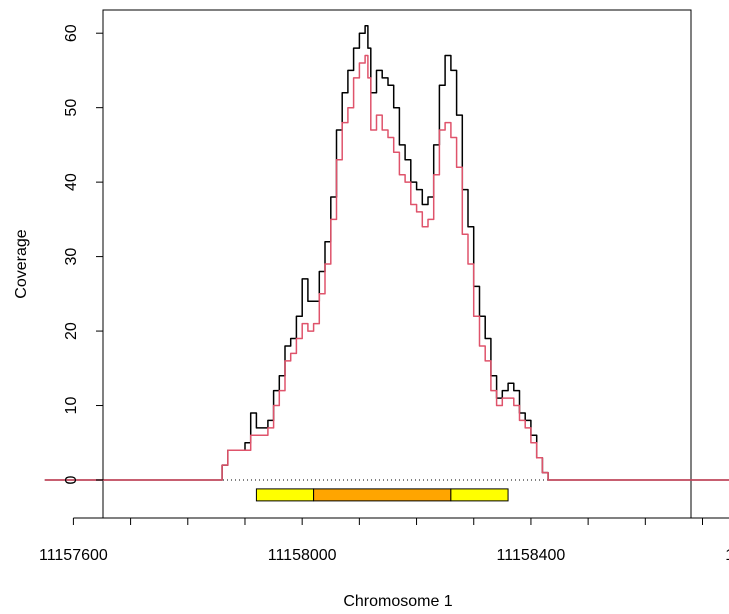 This screenshot has width=729, height=614. What do you see at coordinates (397, 601) in the screenshot?
I see `x-axis-title: Chromosome 1` at bounding box center [397, 601].